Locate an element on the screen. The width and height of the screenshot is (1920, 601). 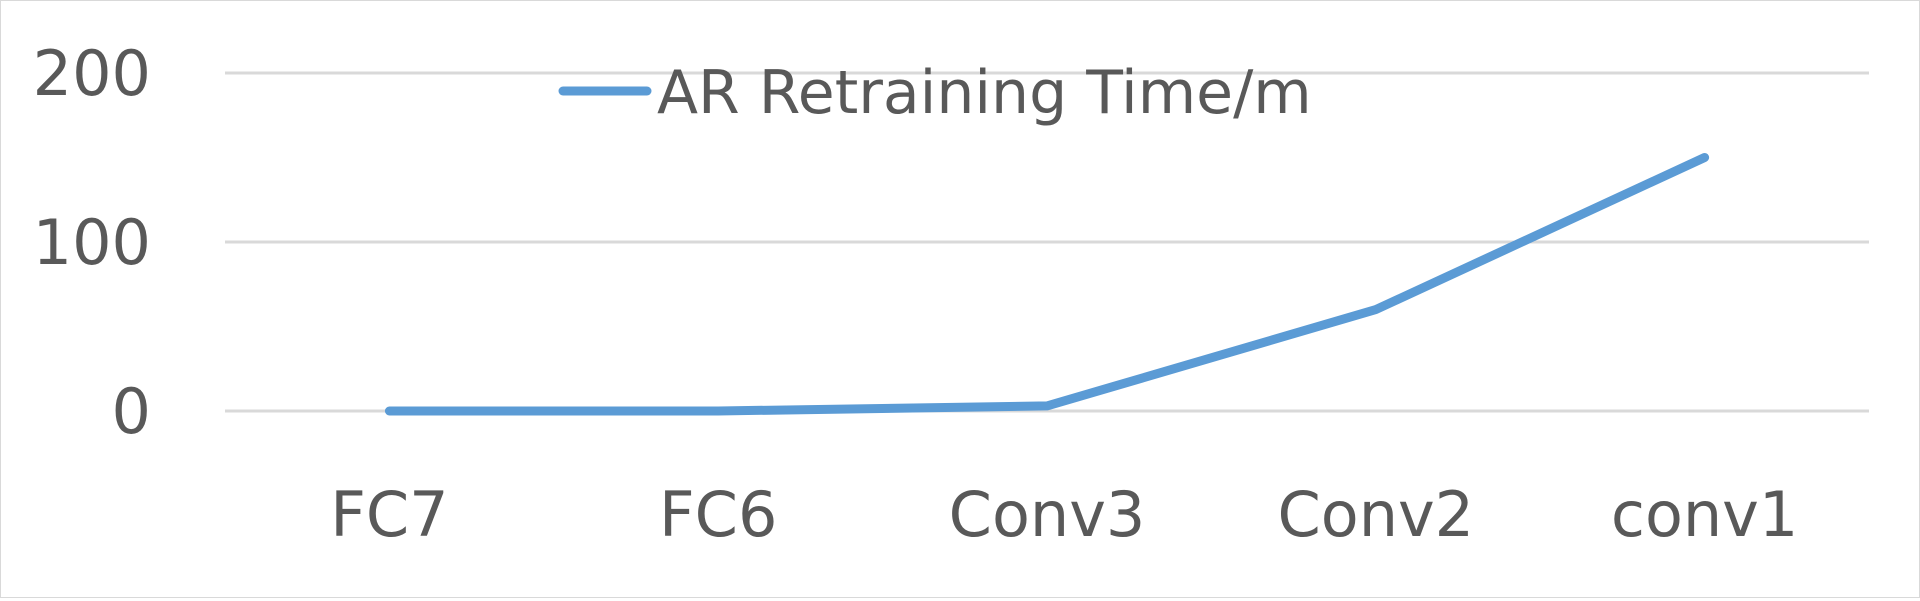
x-tick-label: Conv2 is located at coordinates (1375, 514).